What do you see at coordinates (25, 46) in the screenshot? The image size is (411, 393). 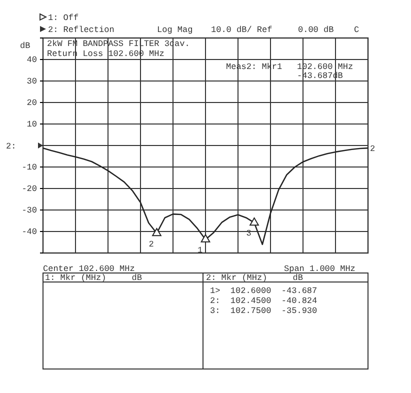 I see `y-axis-title: dB` at bounding box center [25, 46].